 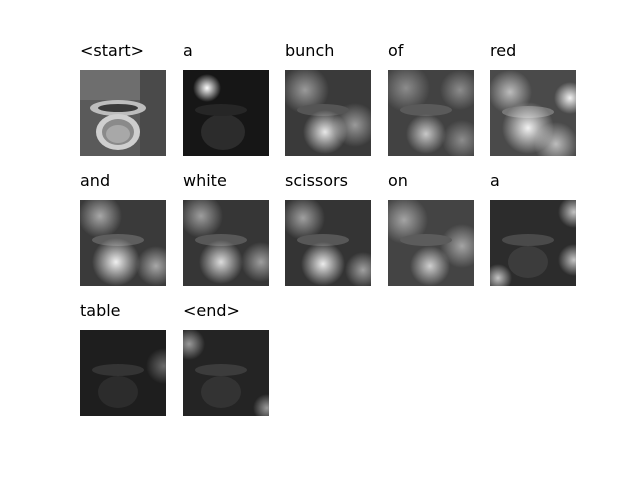 I want to click on caption-word: table, so click(x=100, y=310).